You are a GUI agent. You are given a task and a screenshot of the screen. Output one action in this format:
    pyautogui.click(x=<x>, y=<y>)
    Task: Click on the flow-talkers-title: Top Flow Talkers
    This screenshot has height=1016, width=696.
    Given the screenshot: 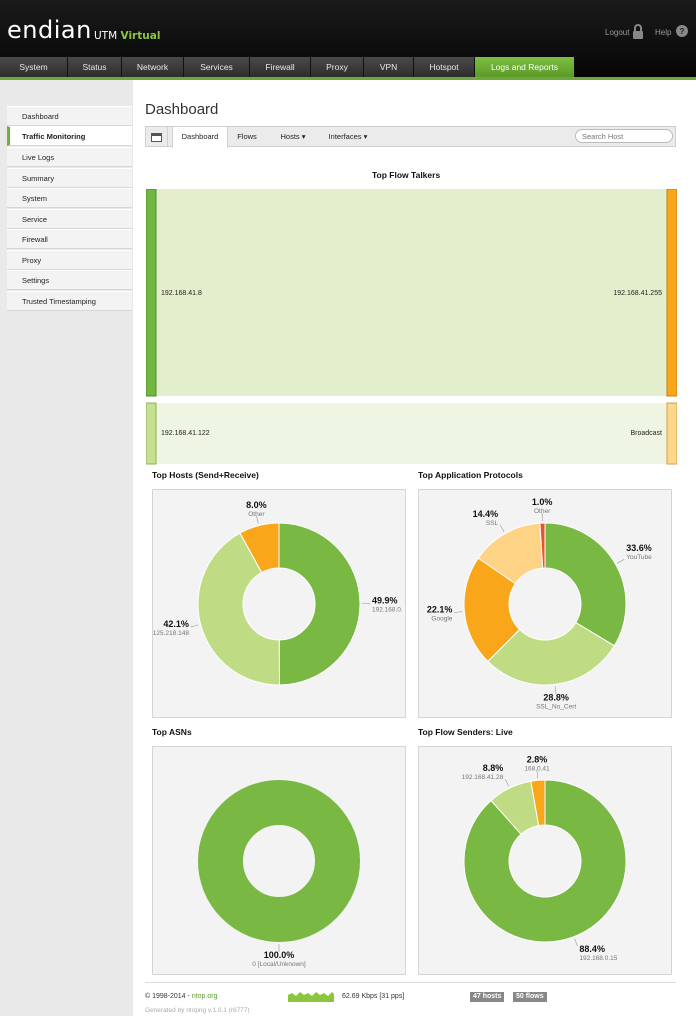 What is the action you would take?
    pyautogui.click(x=406, y=175)
    